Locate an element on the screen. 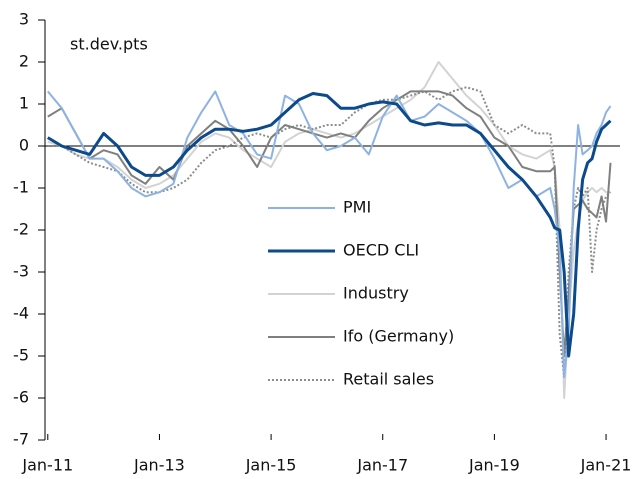  y-tick-label: -2 is located at coordinates (21, 229).